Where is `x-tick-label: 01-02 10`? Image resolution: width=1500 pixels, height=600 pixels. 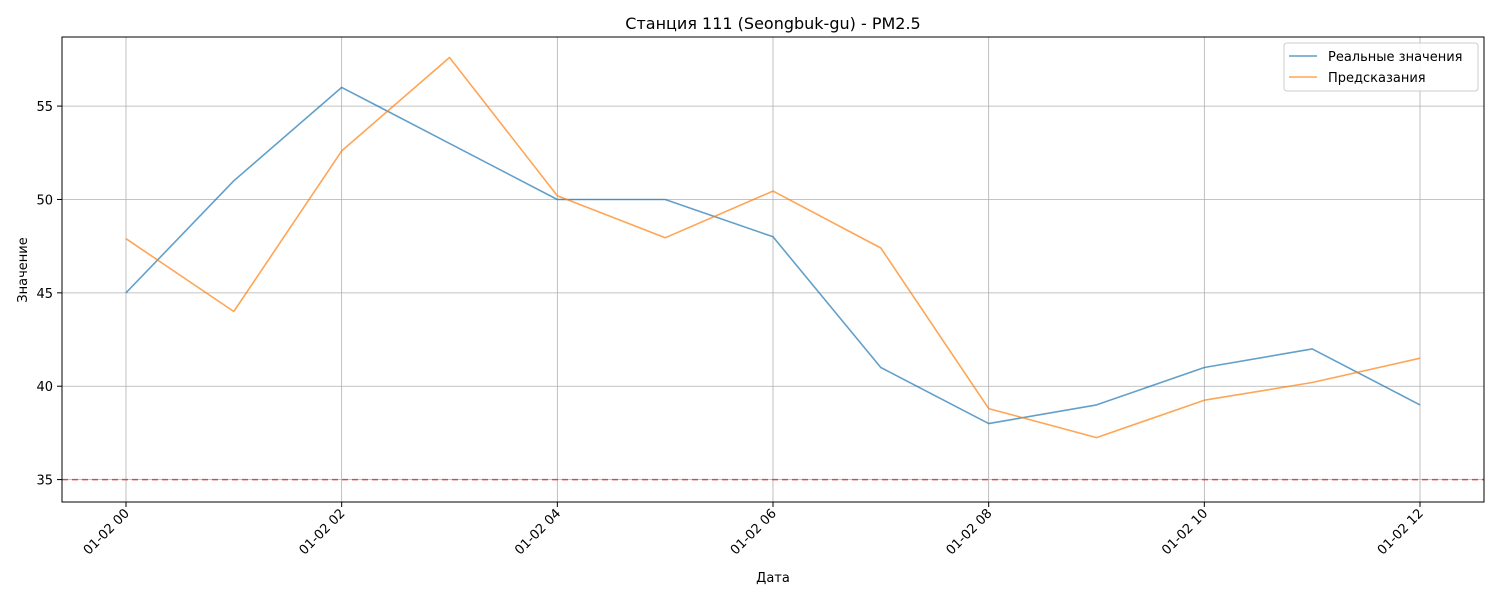
x-tick-label: 01-02 10 is located at coordinates (1185, 532).